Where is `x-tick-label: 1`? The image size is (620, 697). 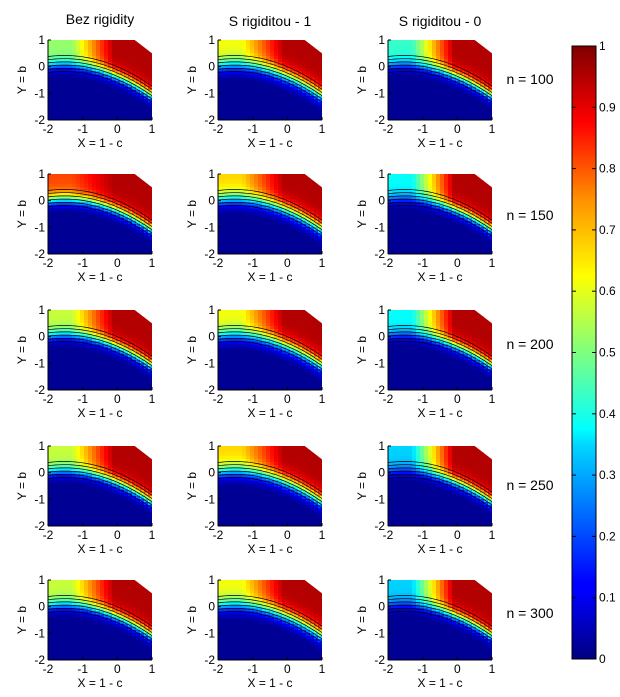
x-tick-label: 1 is located at coordinates (152, 399).